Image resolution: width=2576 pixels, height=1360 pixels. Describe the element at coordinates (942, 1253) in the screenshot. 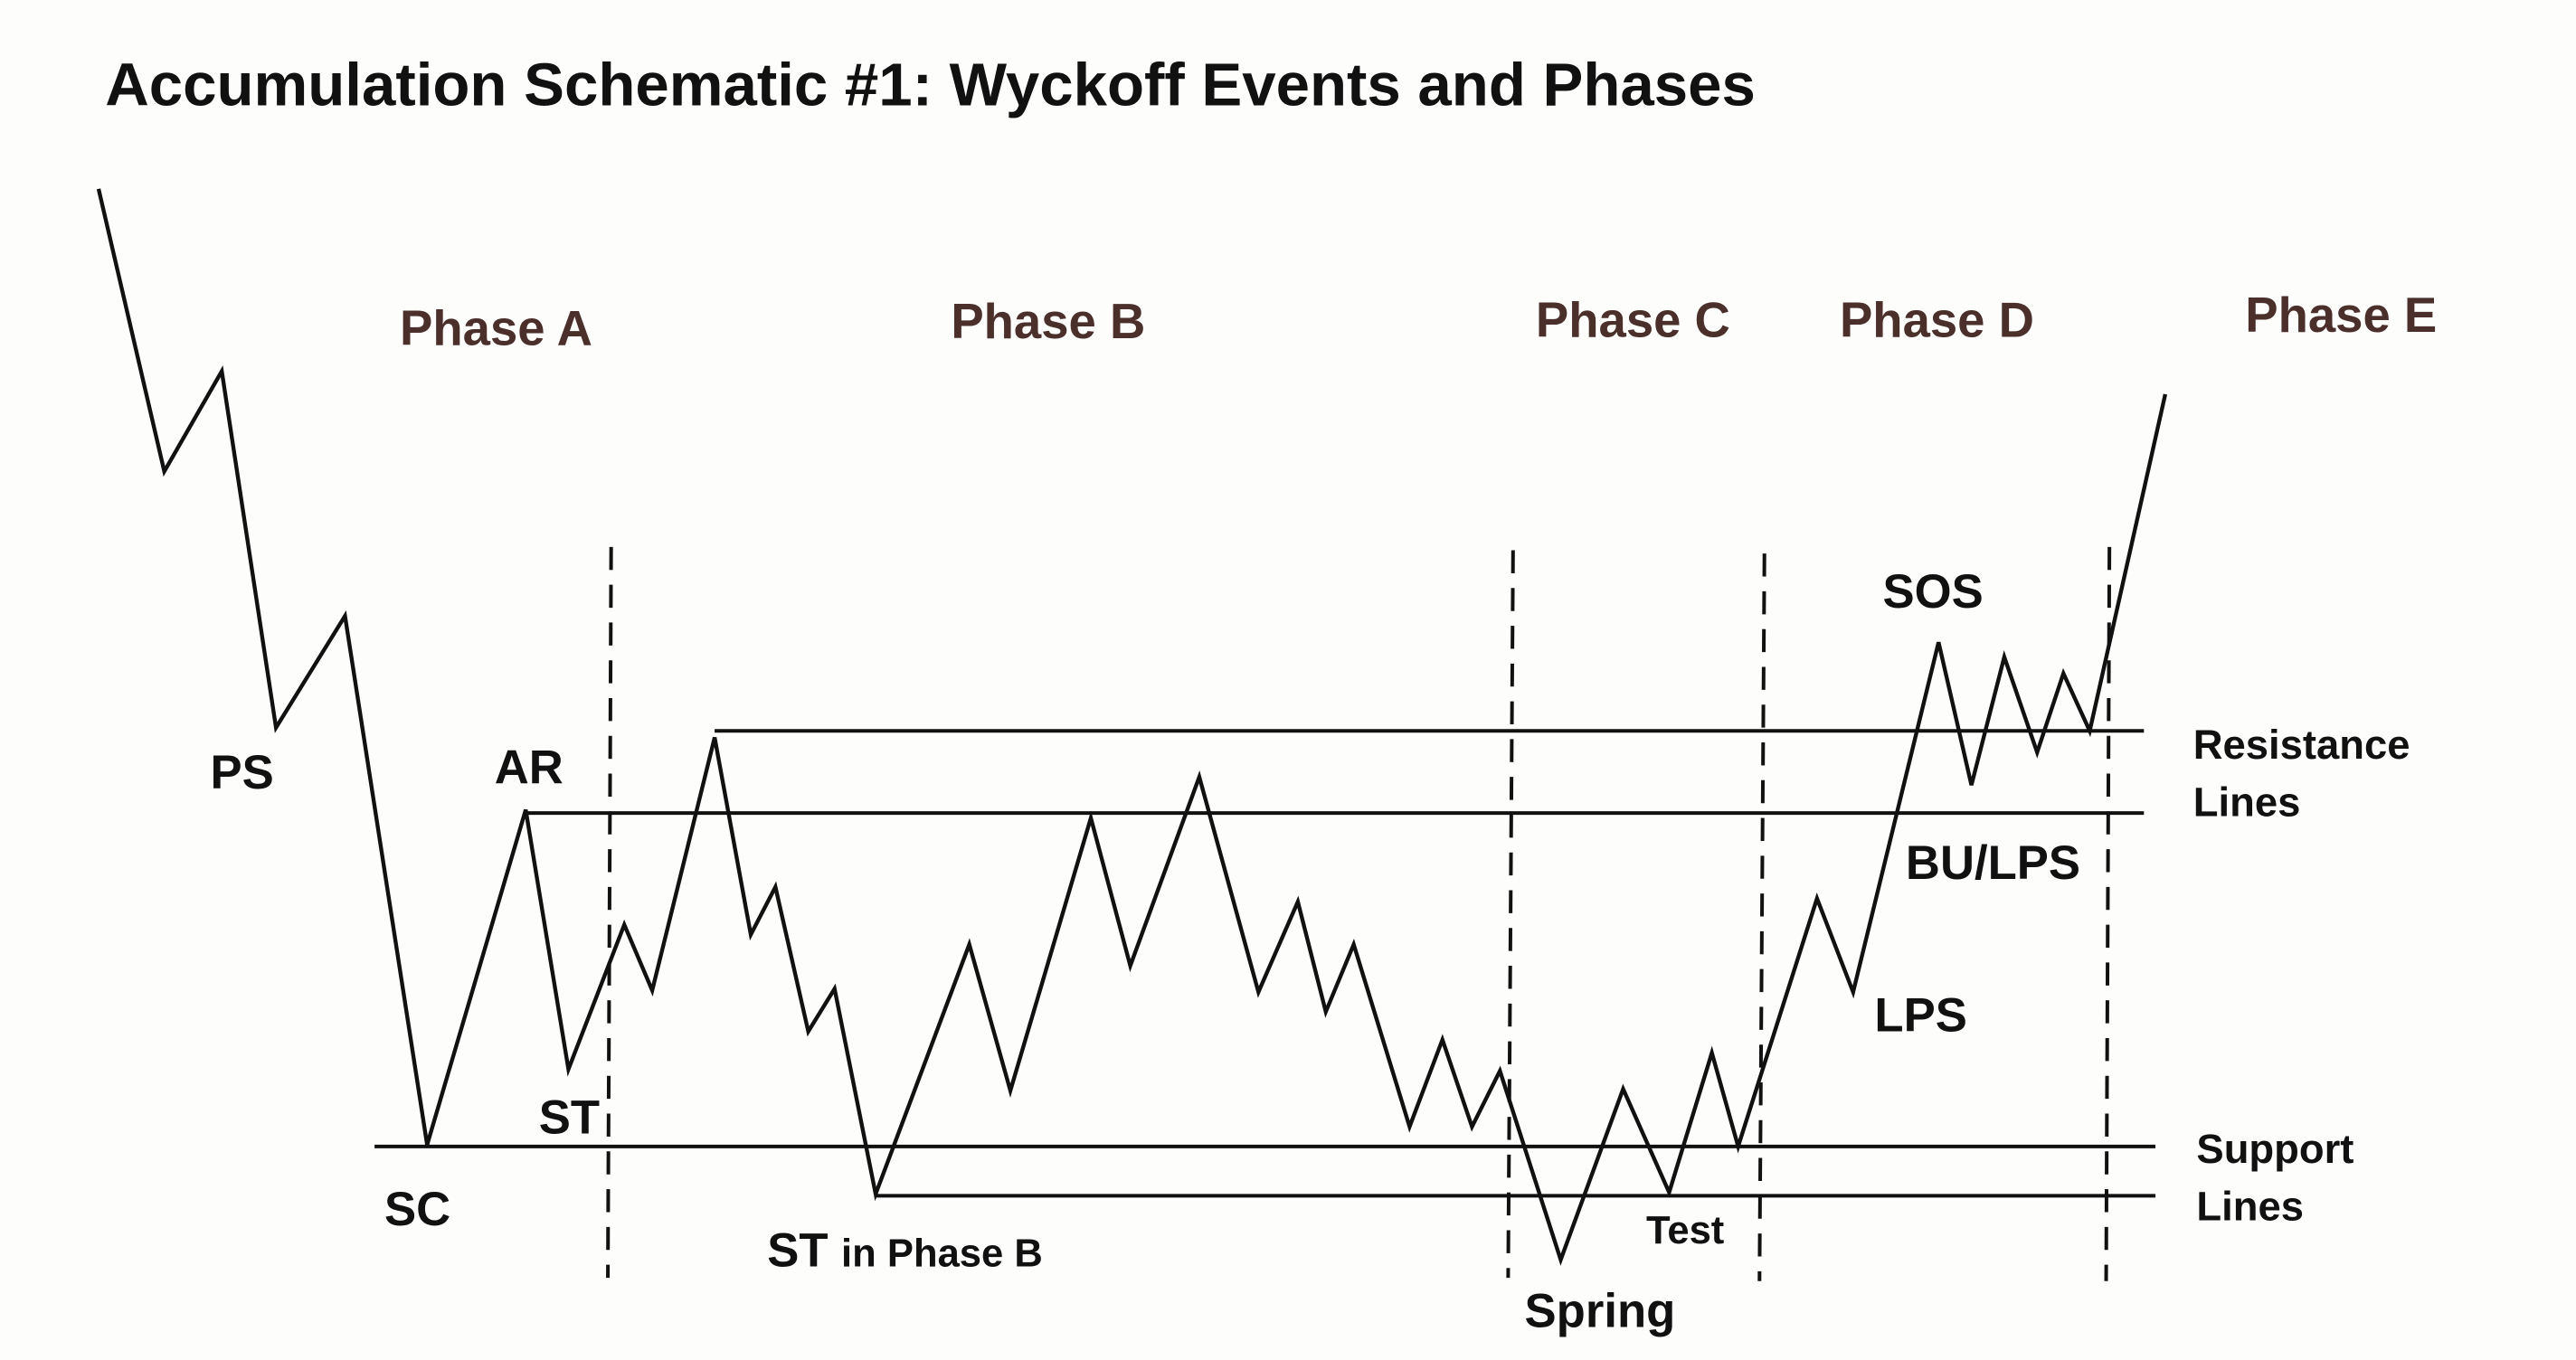

I see `event-label-sub: in Phase B` at that location.